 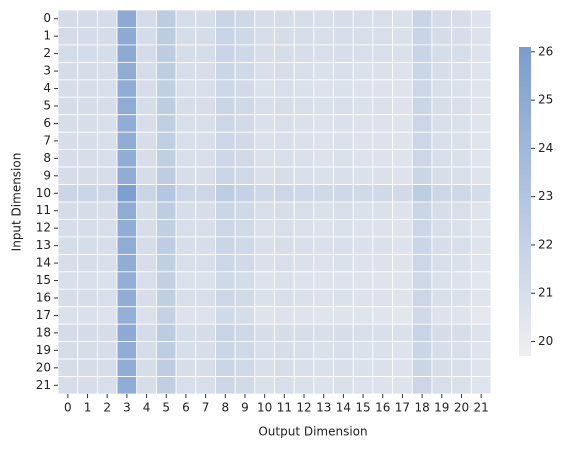 I want to click on colorbar-tick-label: 26, so click(x=545, y=51).